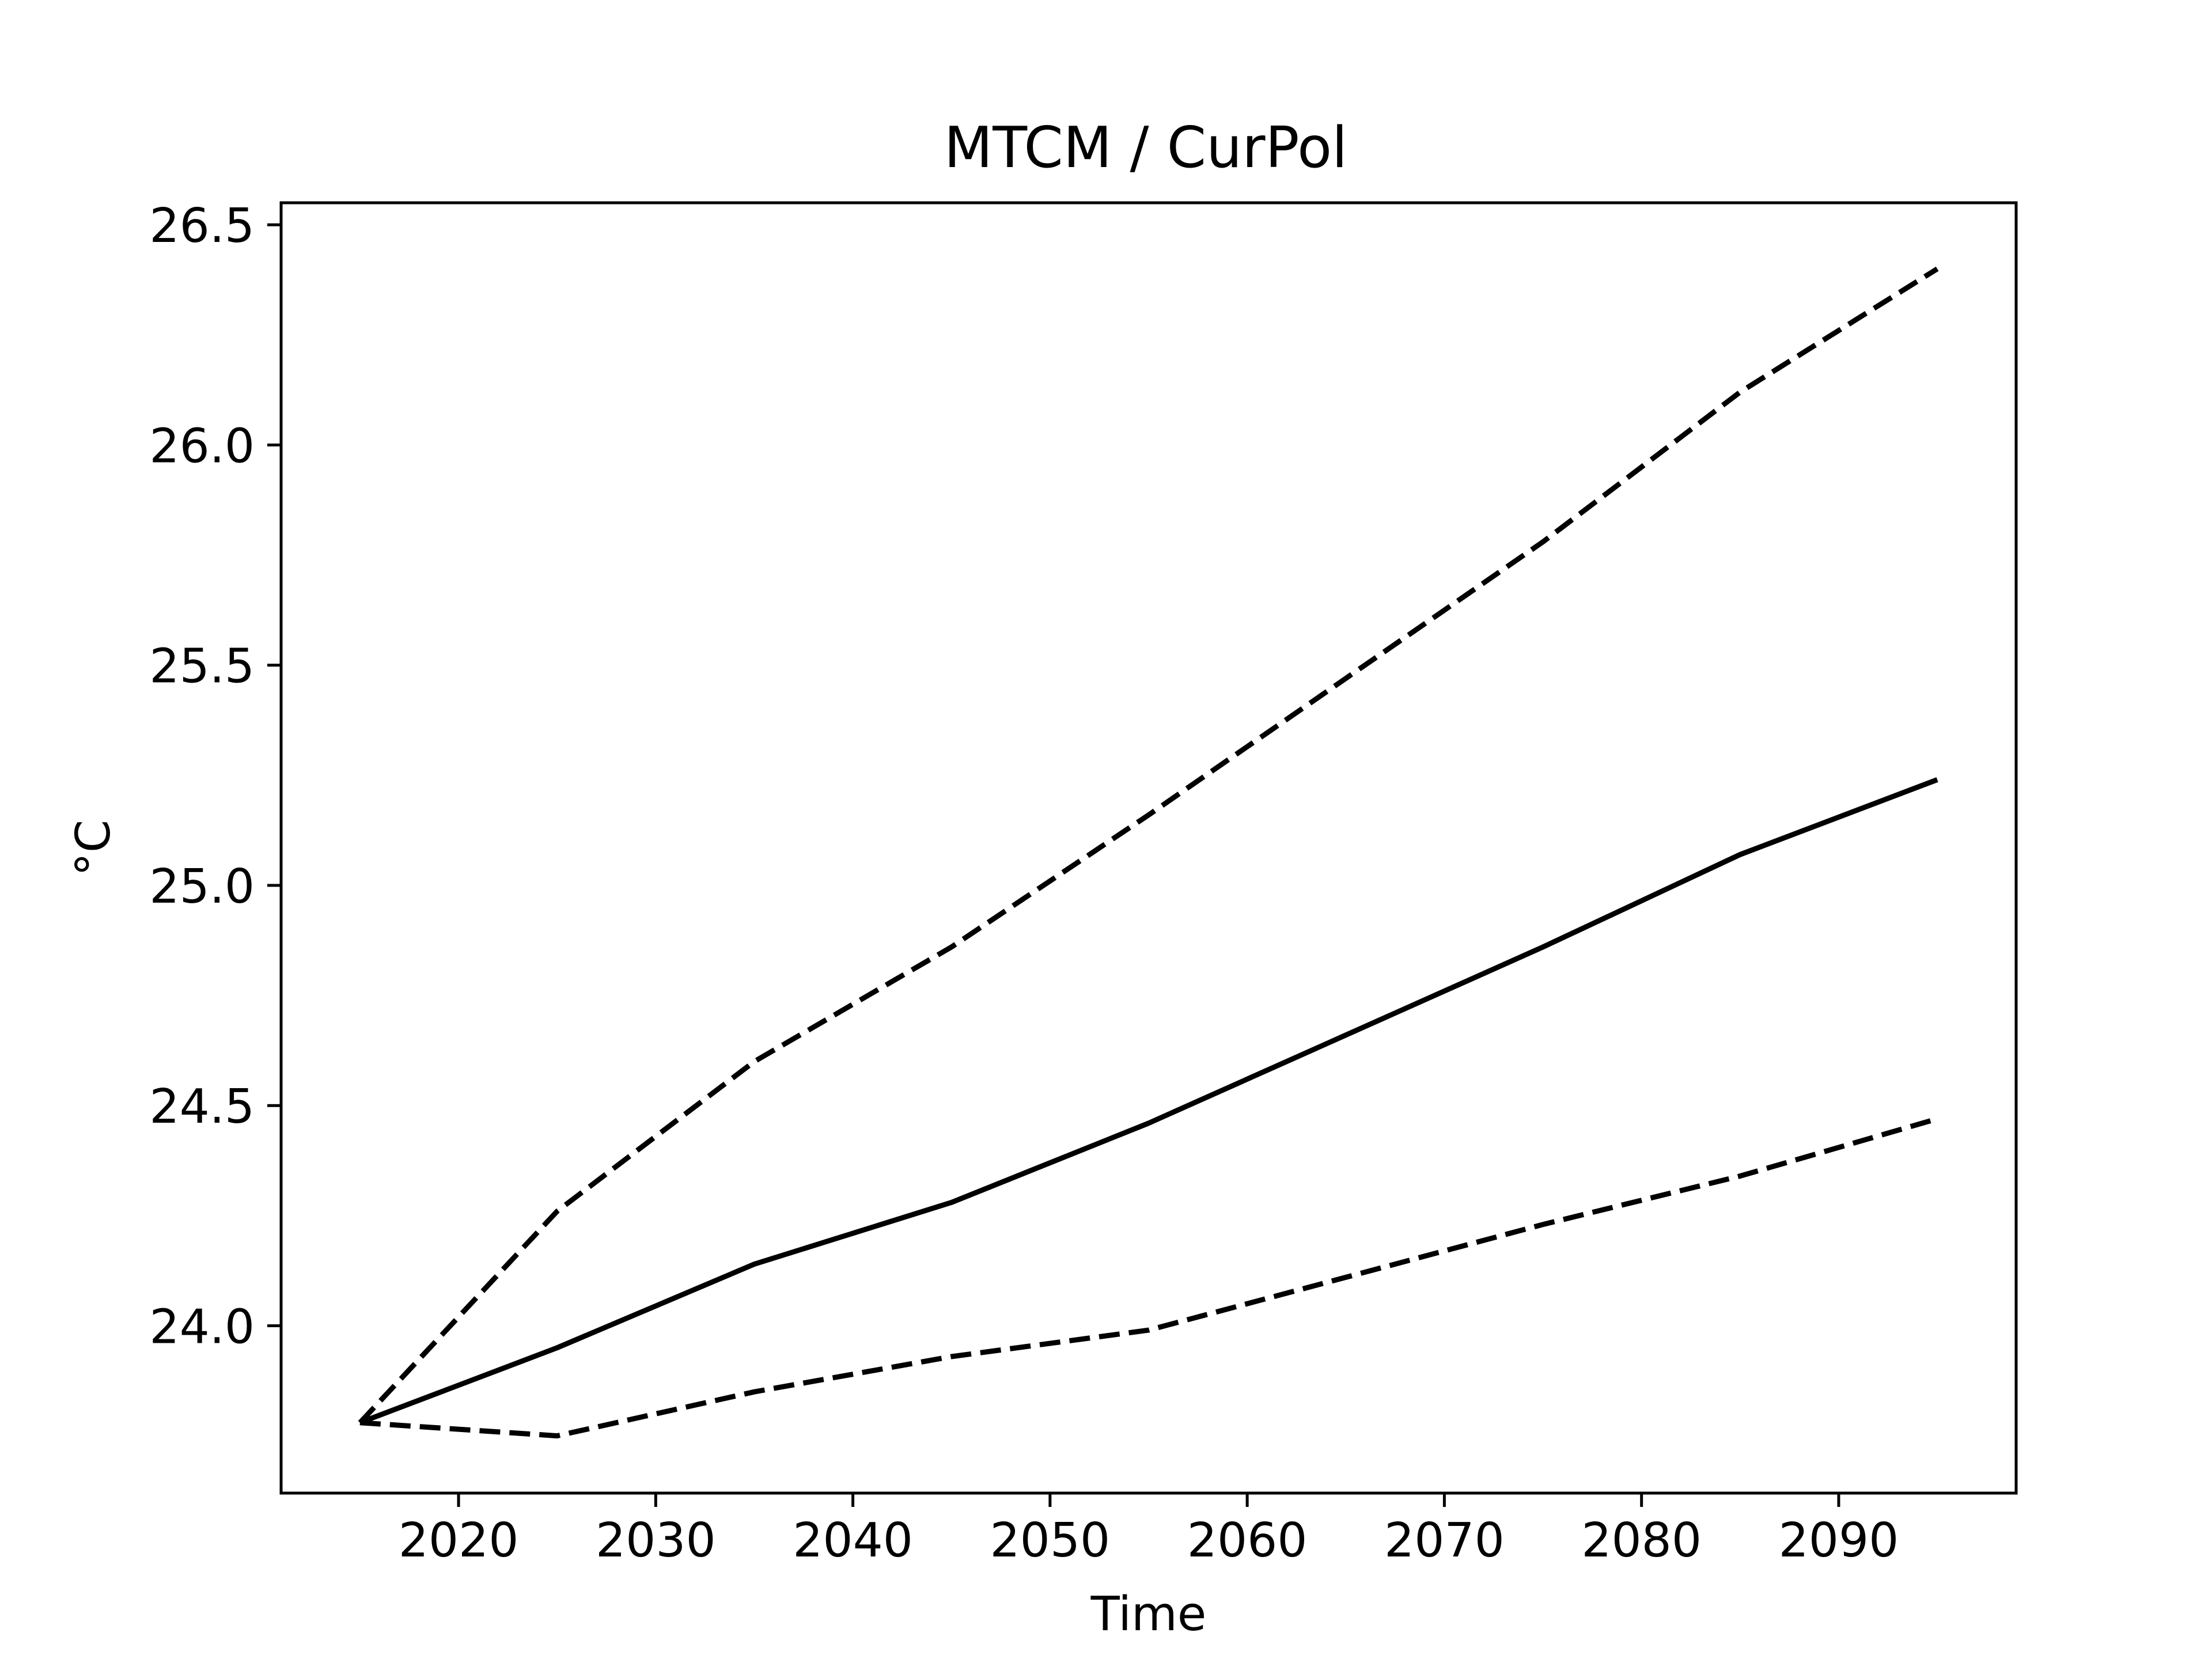 This screenshot has width=2212, height=1659. I want to click on y-tick-label: 26.0, so click(202, 446).